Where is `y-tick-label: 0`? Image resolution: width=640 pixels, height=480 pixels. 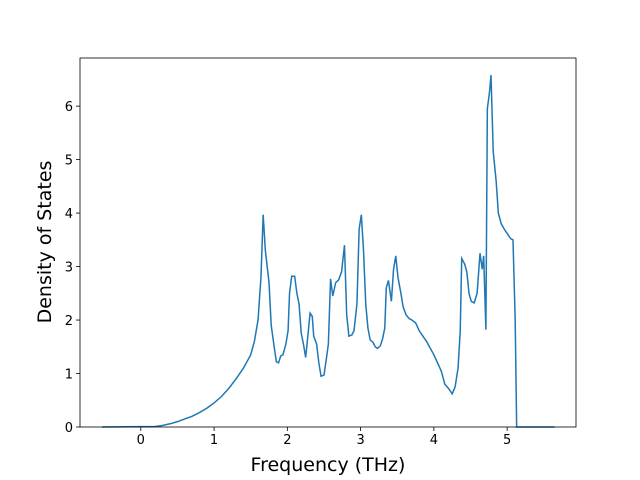
y-tick-label: 0 is located at coordinates (69, 428).